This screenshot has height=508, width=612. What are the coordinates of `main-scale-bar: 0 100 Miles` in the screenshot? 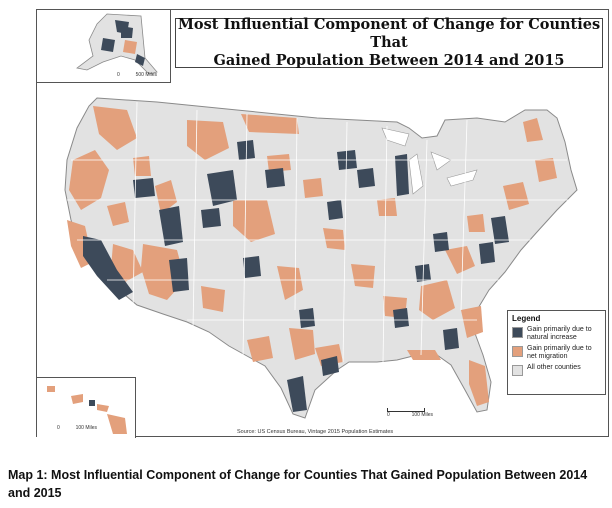 It's located at (410, 413).